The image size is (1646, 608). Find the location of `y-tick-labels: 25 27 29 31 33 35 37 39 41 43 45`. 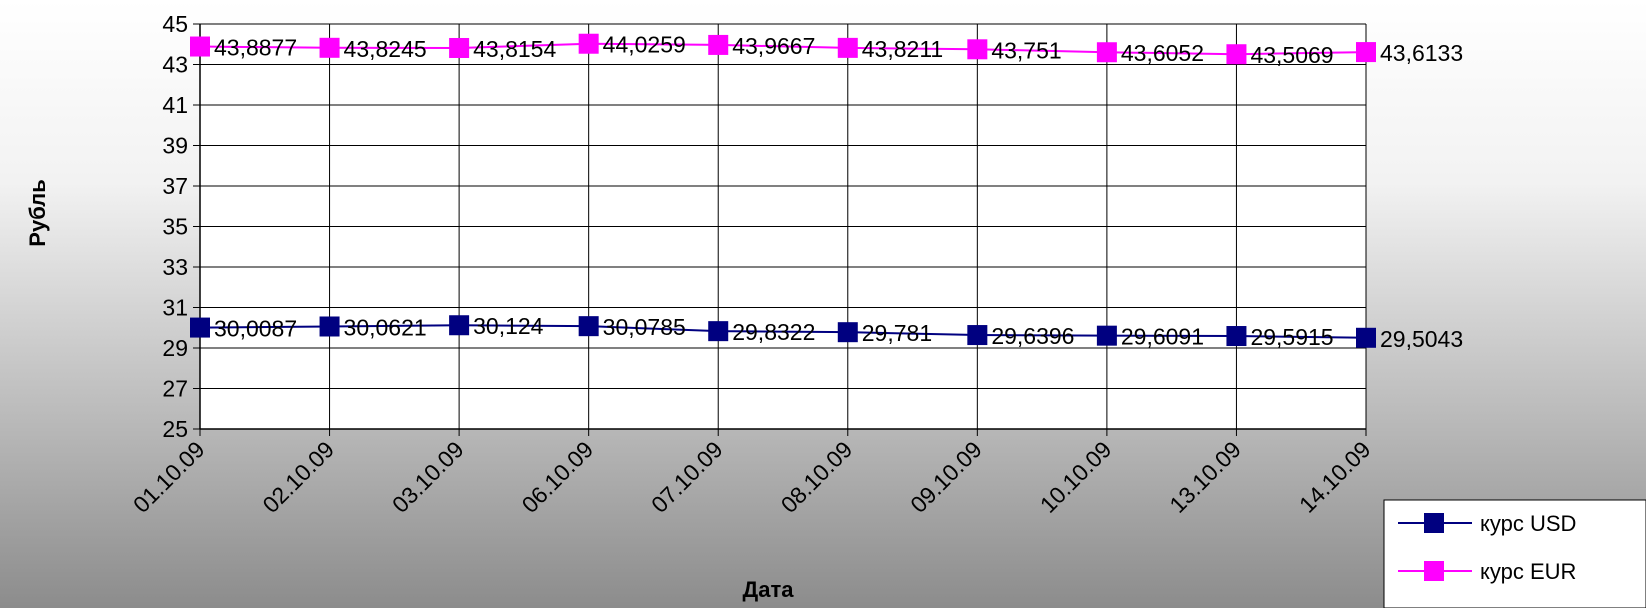

y-tick-labels: 25 27 29 31 33 35 37 39 41 43 45 is located at coordinates (175, 226).